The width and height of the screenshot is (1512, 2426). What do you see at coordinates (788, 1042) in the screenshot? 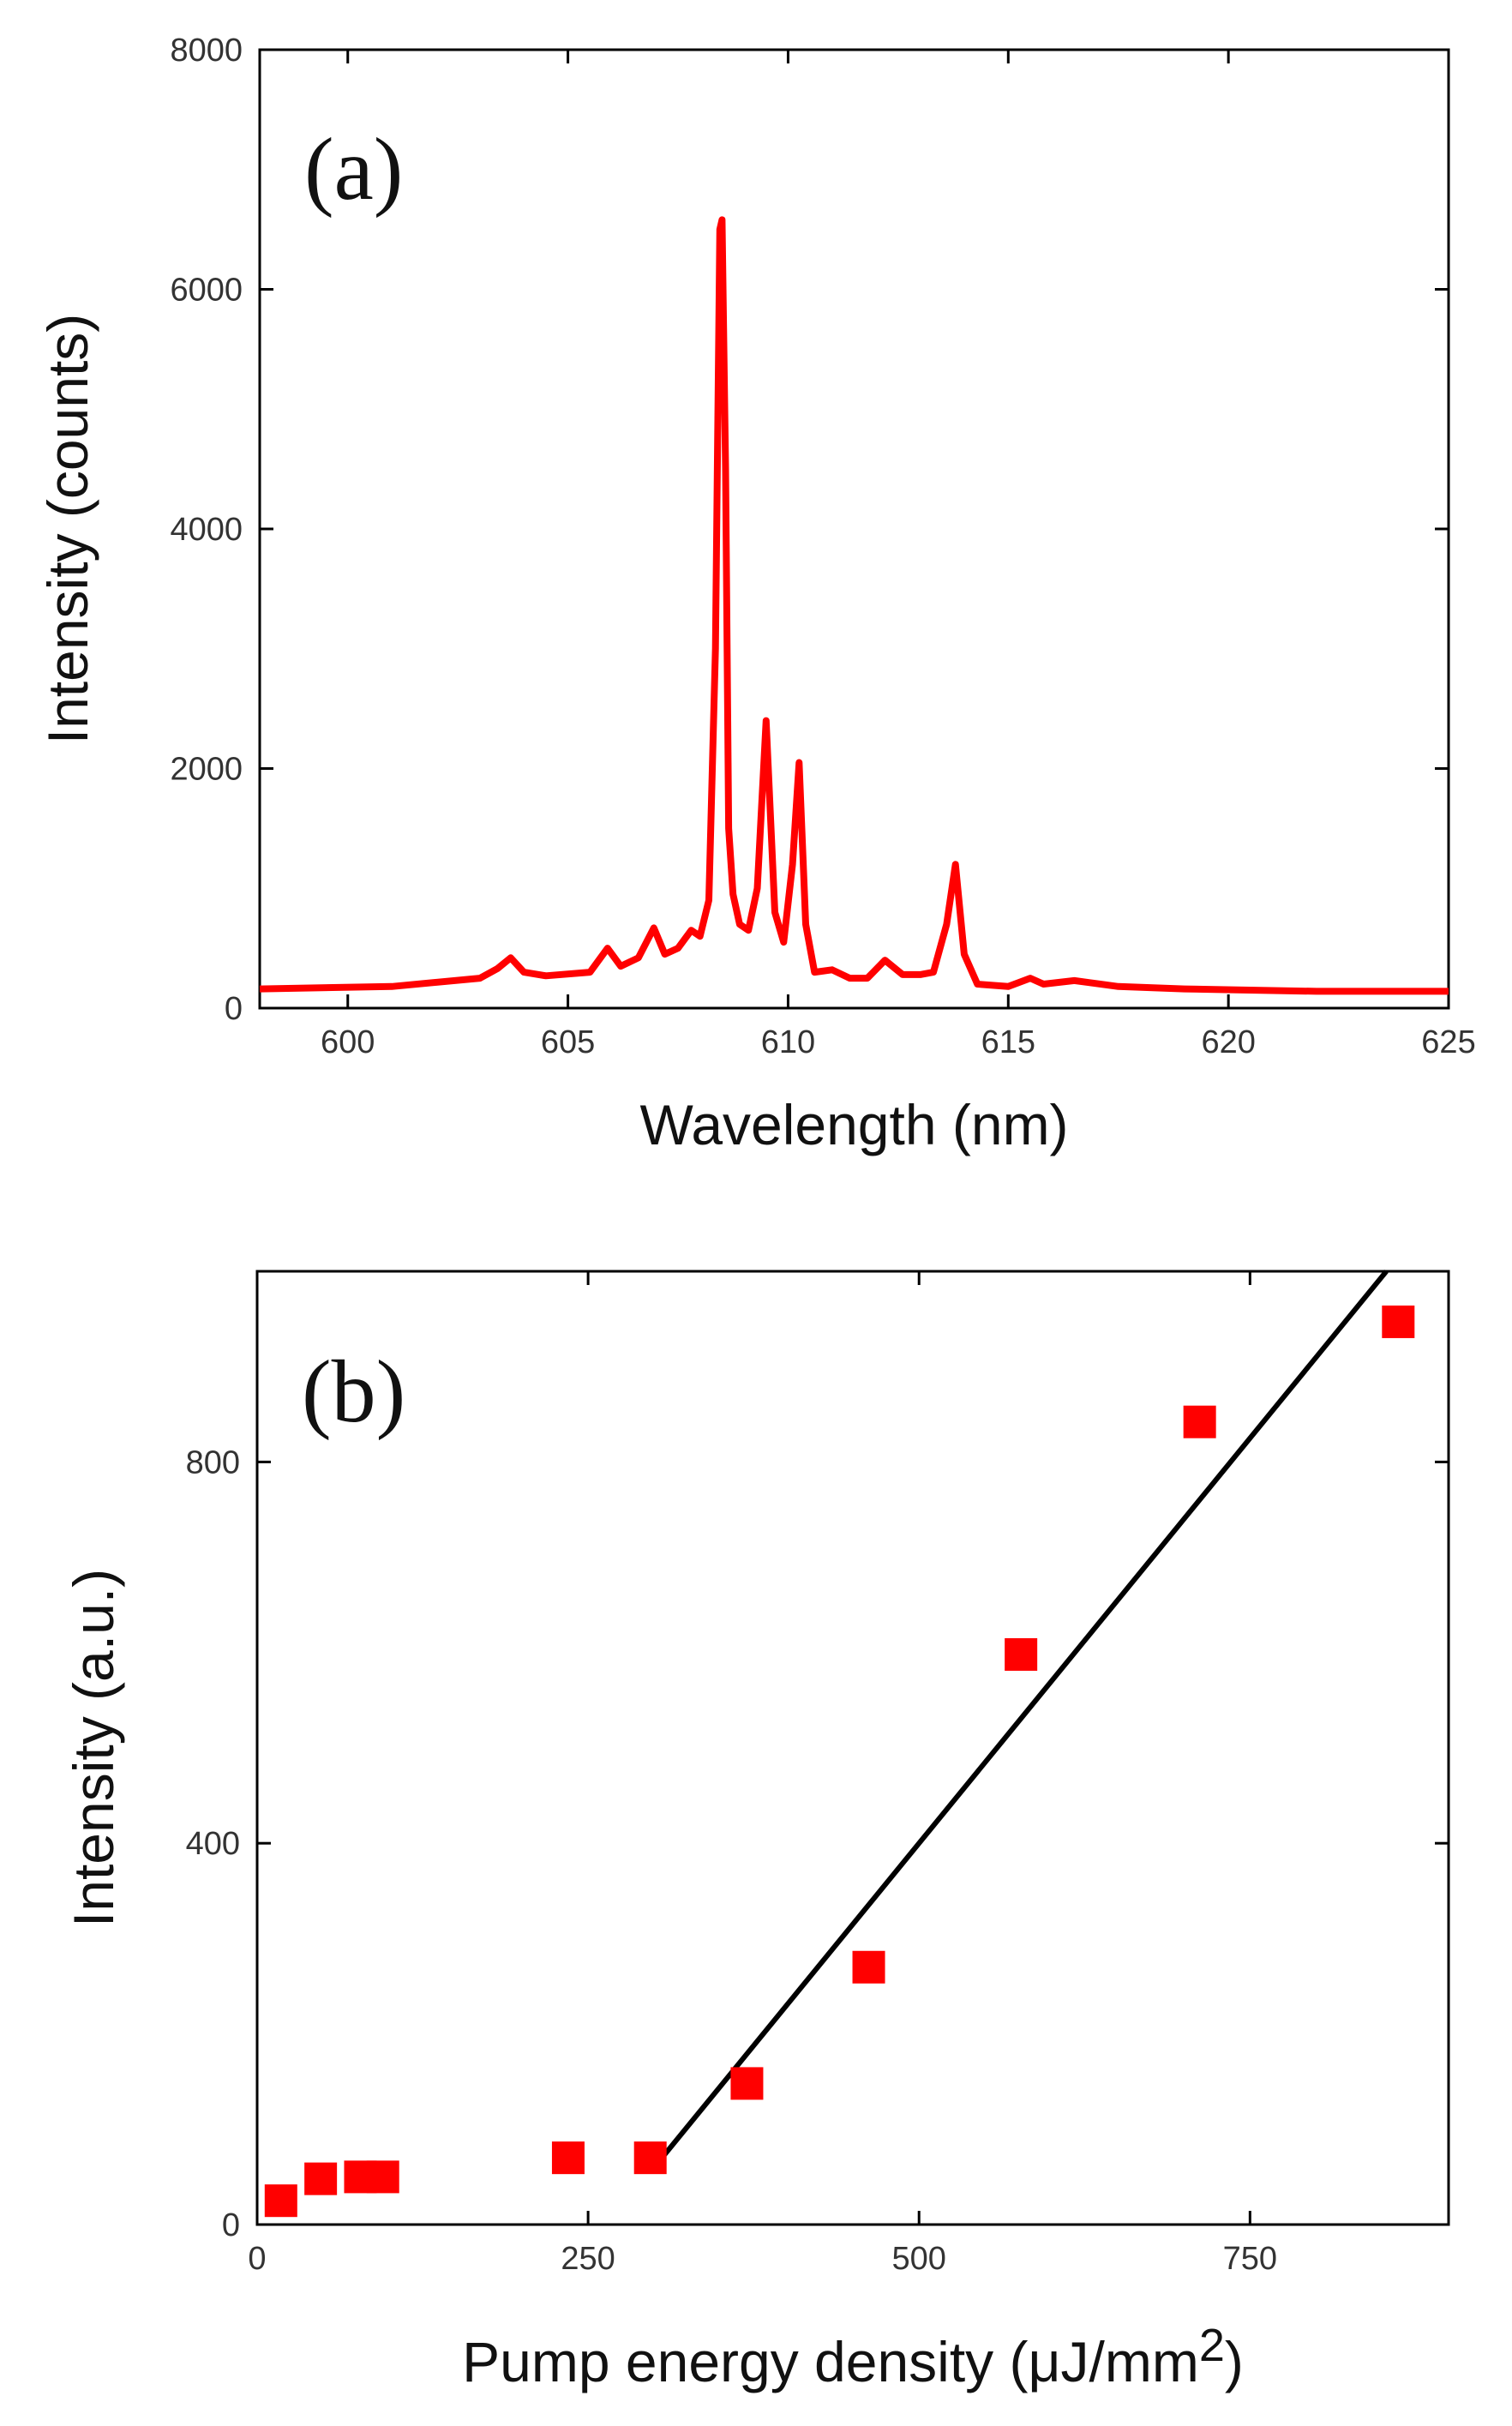
I see `panel-a-x-tick-label: 610` at bounding box center [788, 1042].